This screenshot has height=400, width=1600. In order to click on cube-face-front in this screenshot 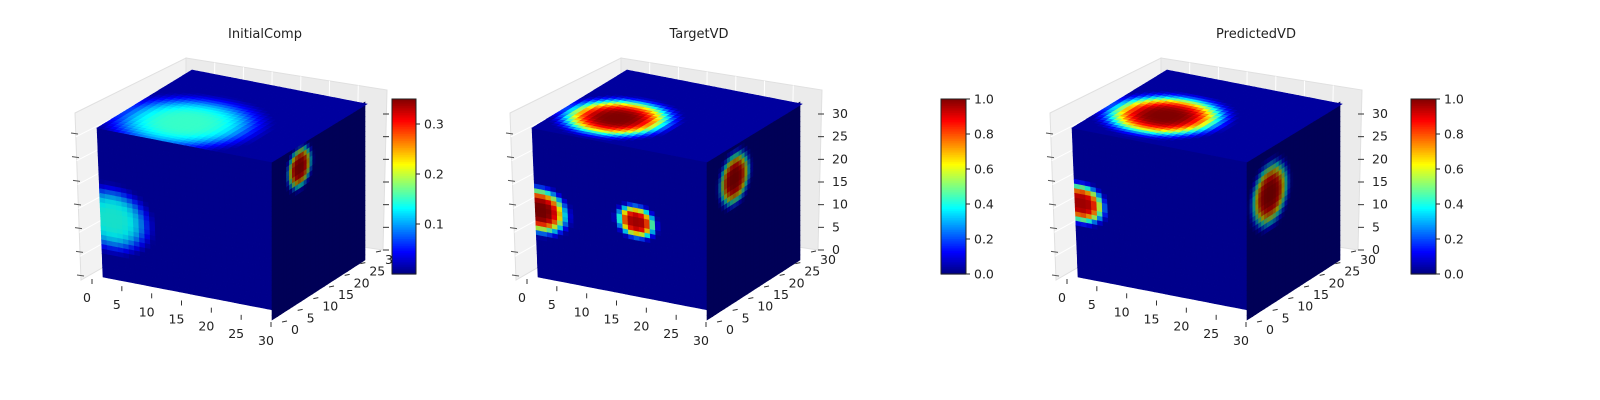, I will do `click(187, 219)`.